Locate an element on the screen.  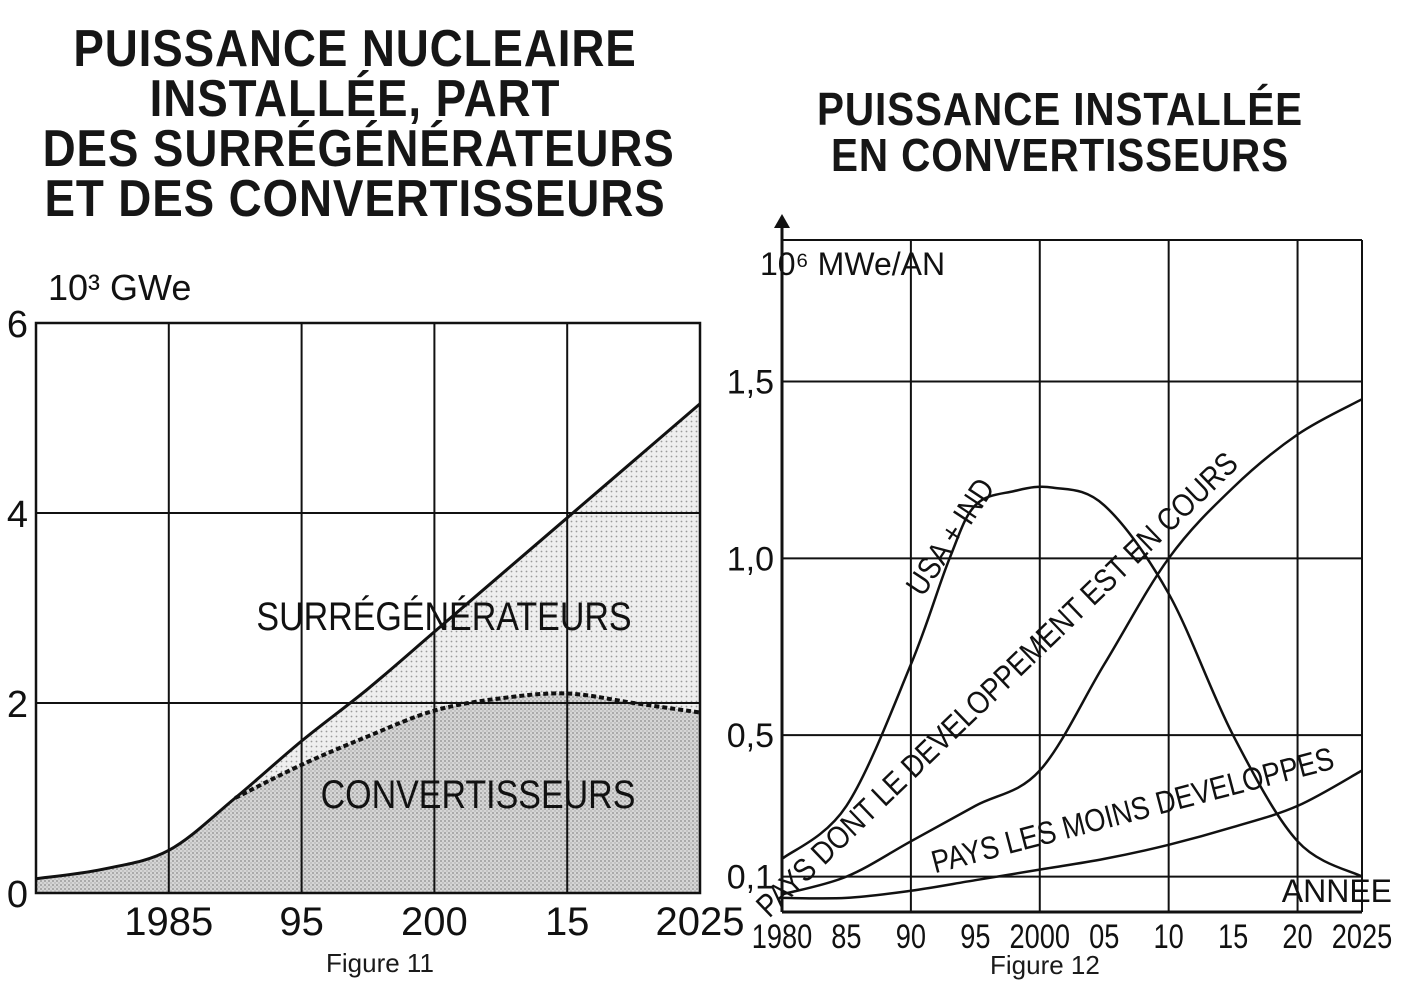
y-tick-label: 2 is located at coordinates (17, 705).